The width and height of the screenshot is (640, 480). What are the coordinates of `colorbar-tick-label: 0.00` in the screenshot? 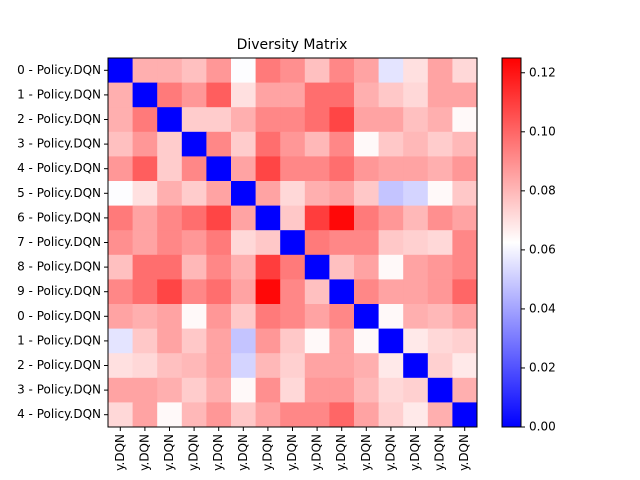 It's located at (542, 427).